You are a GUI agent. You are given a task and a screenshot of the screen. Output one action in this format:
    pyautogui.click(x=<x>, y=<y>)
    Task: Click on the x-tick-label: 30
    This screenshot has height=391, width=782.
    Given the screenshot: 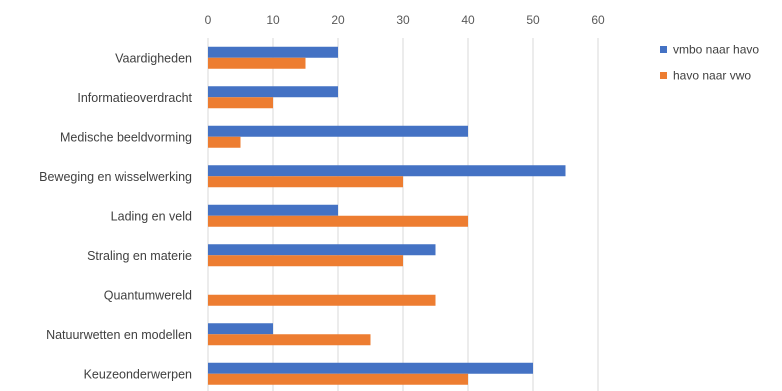 What is the action you would take?
    pyautogui.click(x=403, y=20)
    